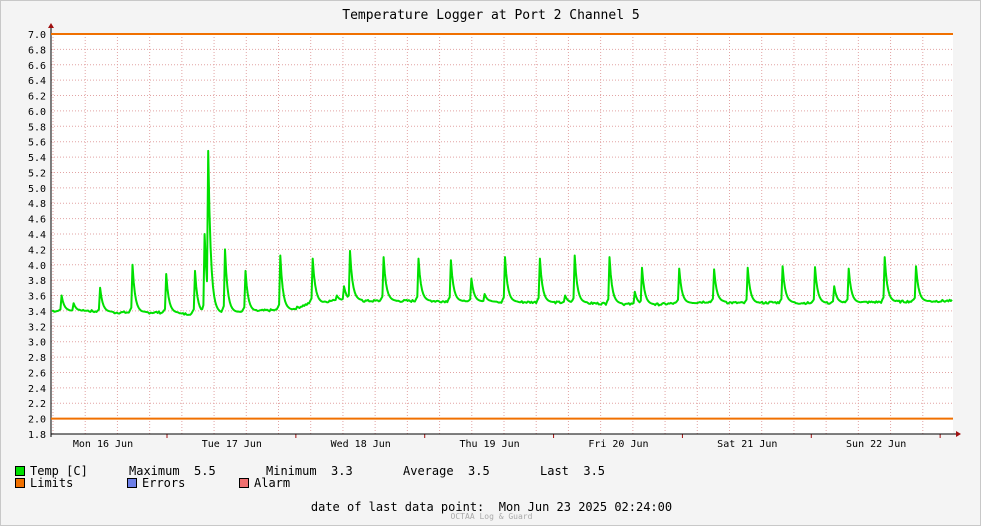 The image size is (981, 526). I want to click on legend-alarm: Alarm, so click(264, 483).